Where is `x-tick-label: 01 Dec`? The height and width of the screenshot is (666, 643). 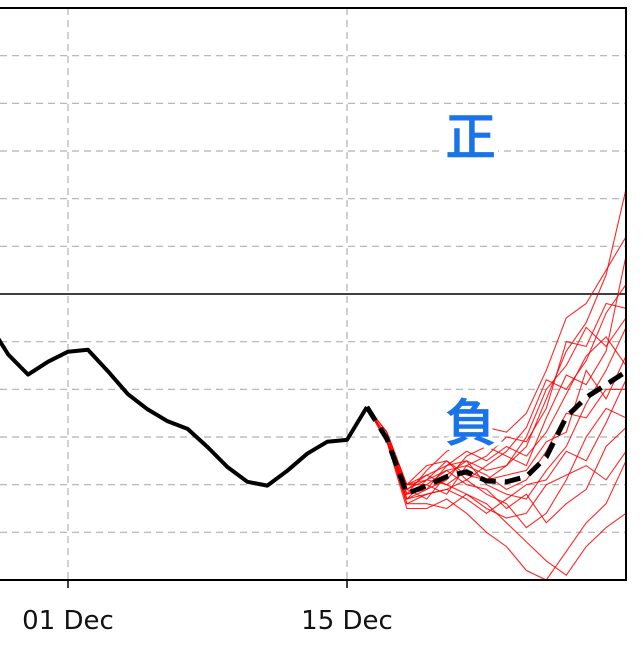
x-tick-label: 01 Dec is located at coordinates (68, 621).